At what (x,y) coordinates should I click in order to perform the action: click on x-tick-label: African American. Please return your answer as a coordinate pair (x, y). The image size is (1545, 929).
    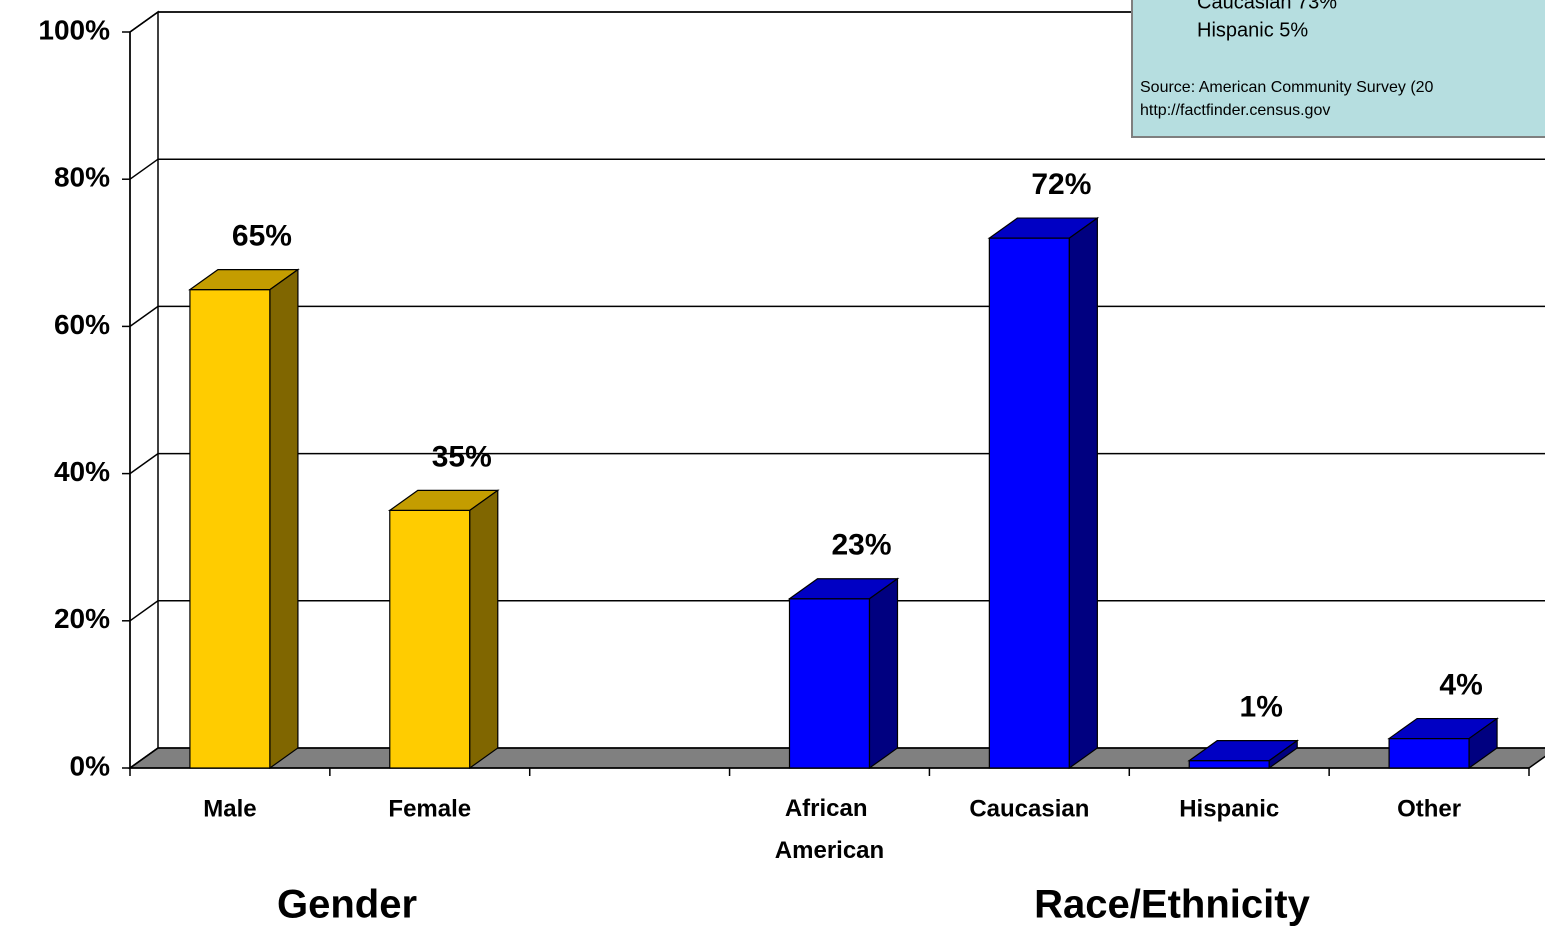
    Looking at the image, I should click on (829, 829).